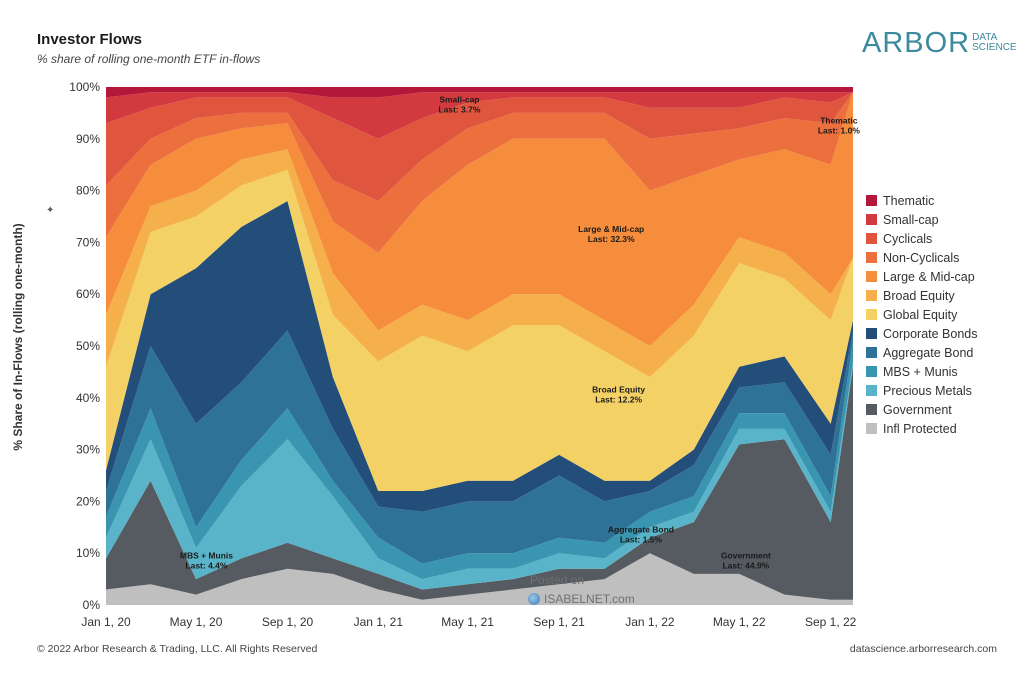  I want to click on legend-item: Small-cap, so click(922, 219).